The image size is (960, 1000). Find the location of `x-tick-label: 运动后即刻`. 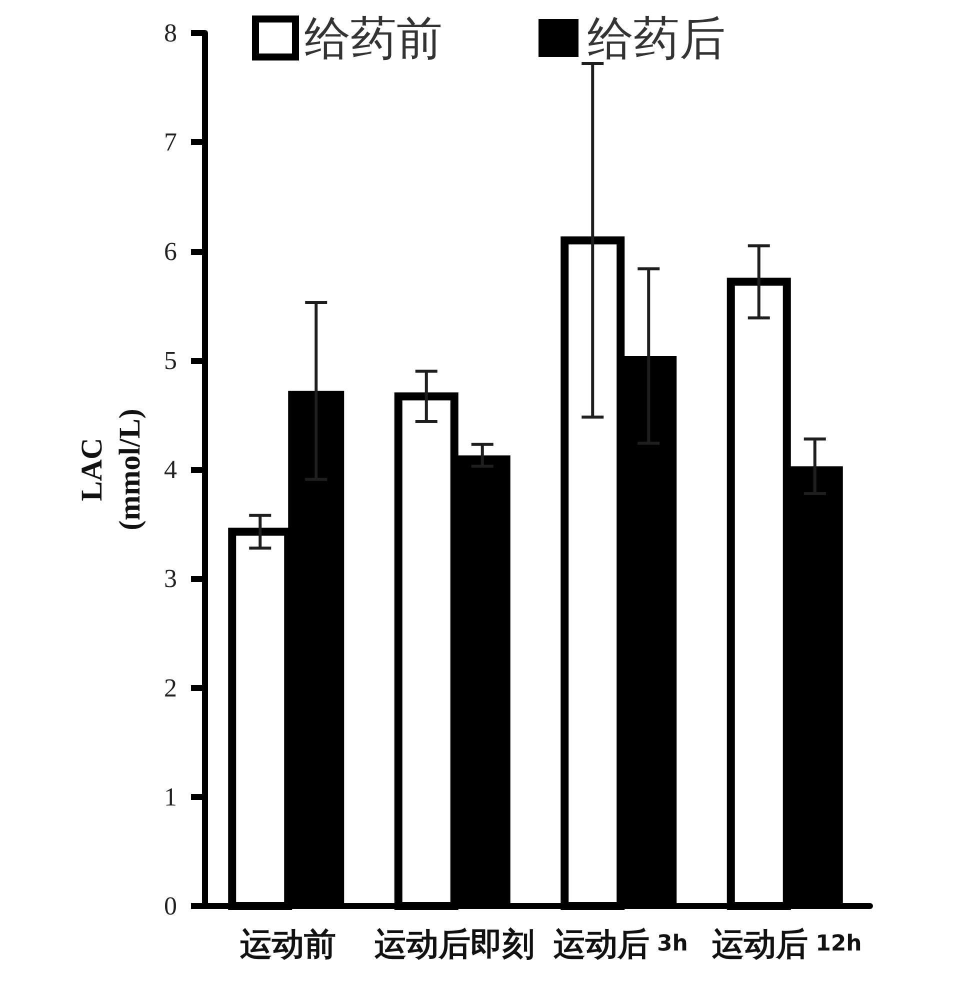

x-tick-label: 运动后即刻 is located at coordinates (453, 944).